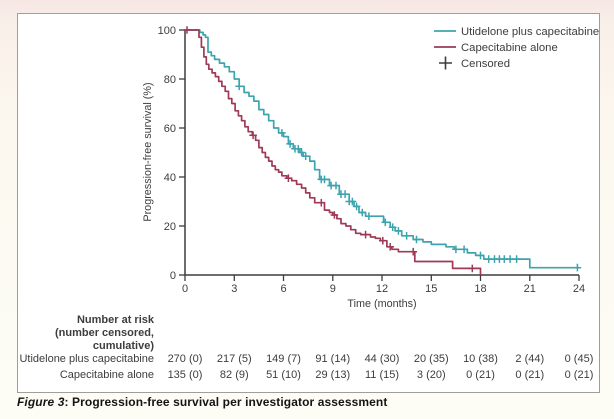  What do you see at coordinates (283, 375) in the screenshot?
I see `at-risk-value: 51 (10)` at bounding box center [283, 375].